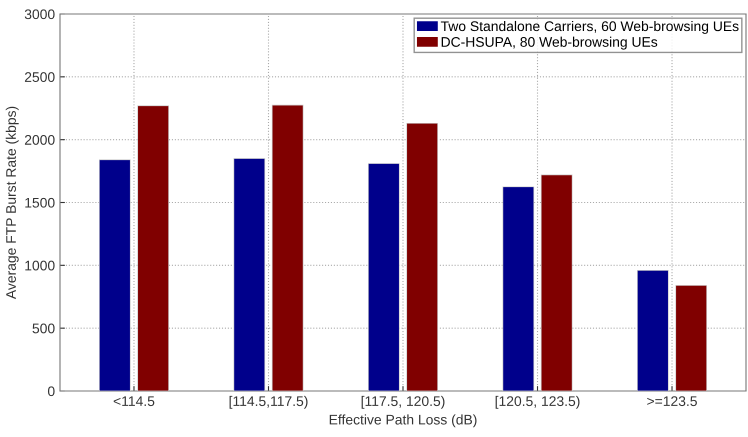 Image resolution: width=748 pixels, height=437 pixels. What do you see at coordinates (538, 402) in the screenshot?
I see `x-tick-label: [120.5, 123.5)` at bounding box center [538, 402].